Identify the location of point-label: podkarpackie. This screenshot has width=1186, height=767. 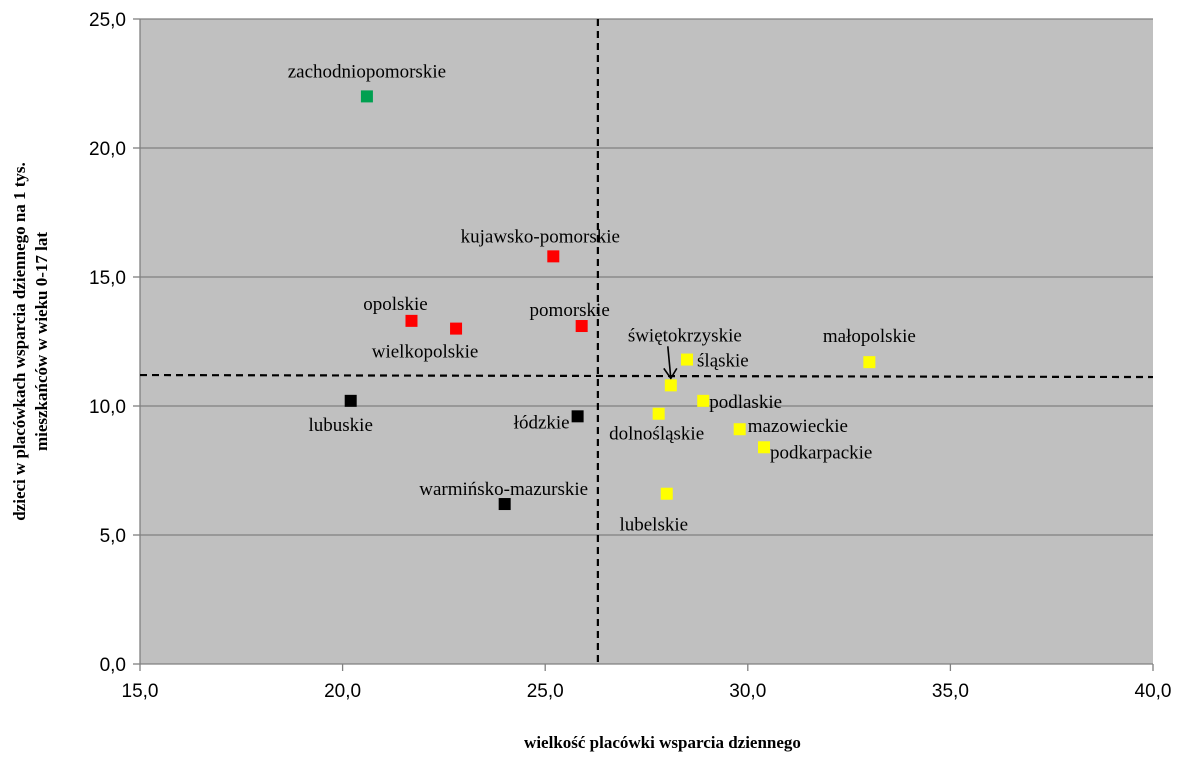
(821, 452).